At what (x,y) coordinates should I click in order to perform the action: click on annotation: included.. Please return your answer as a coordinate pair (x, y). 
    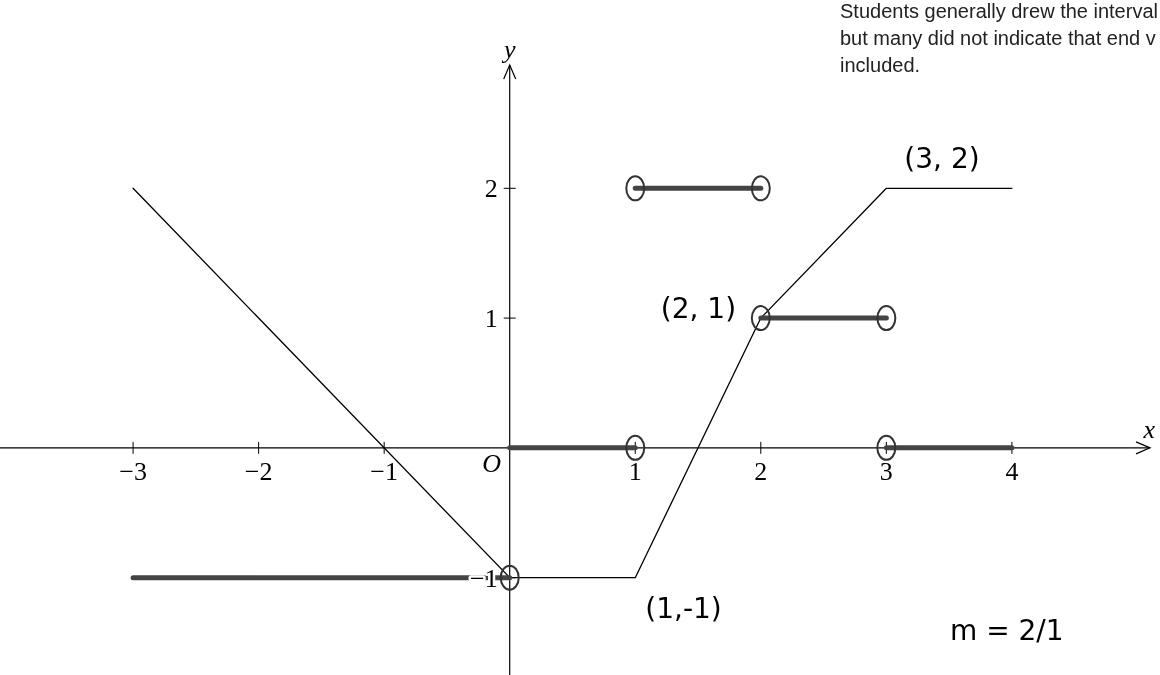
    Looking at the image, I should click on (880, 65).